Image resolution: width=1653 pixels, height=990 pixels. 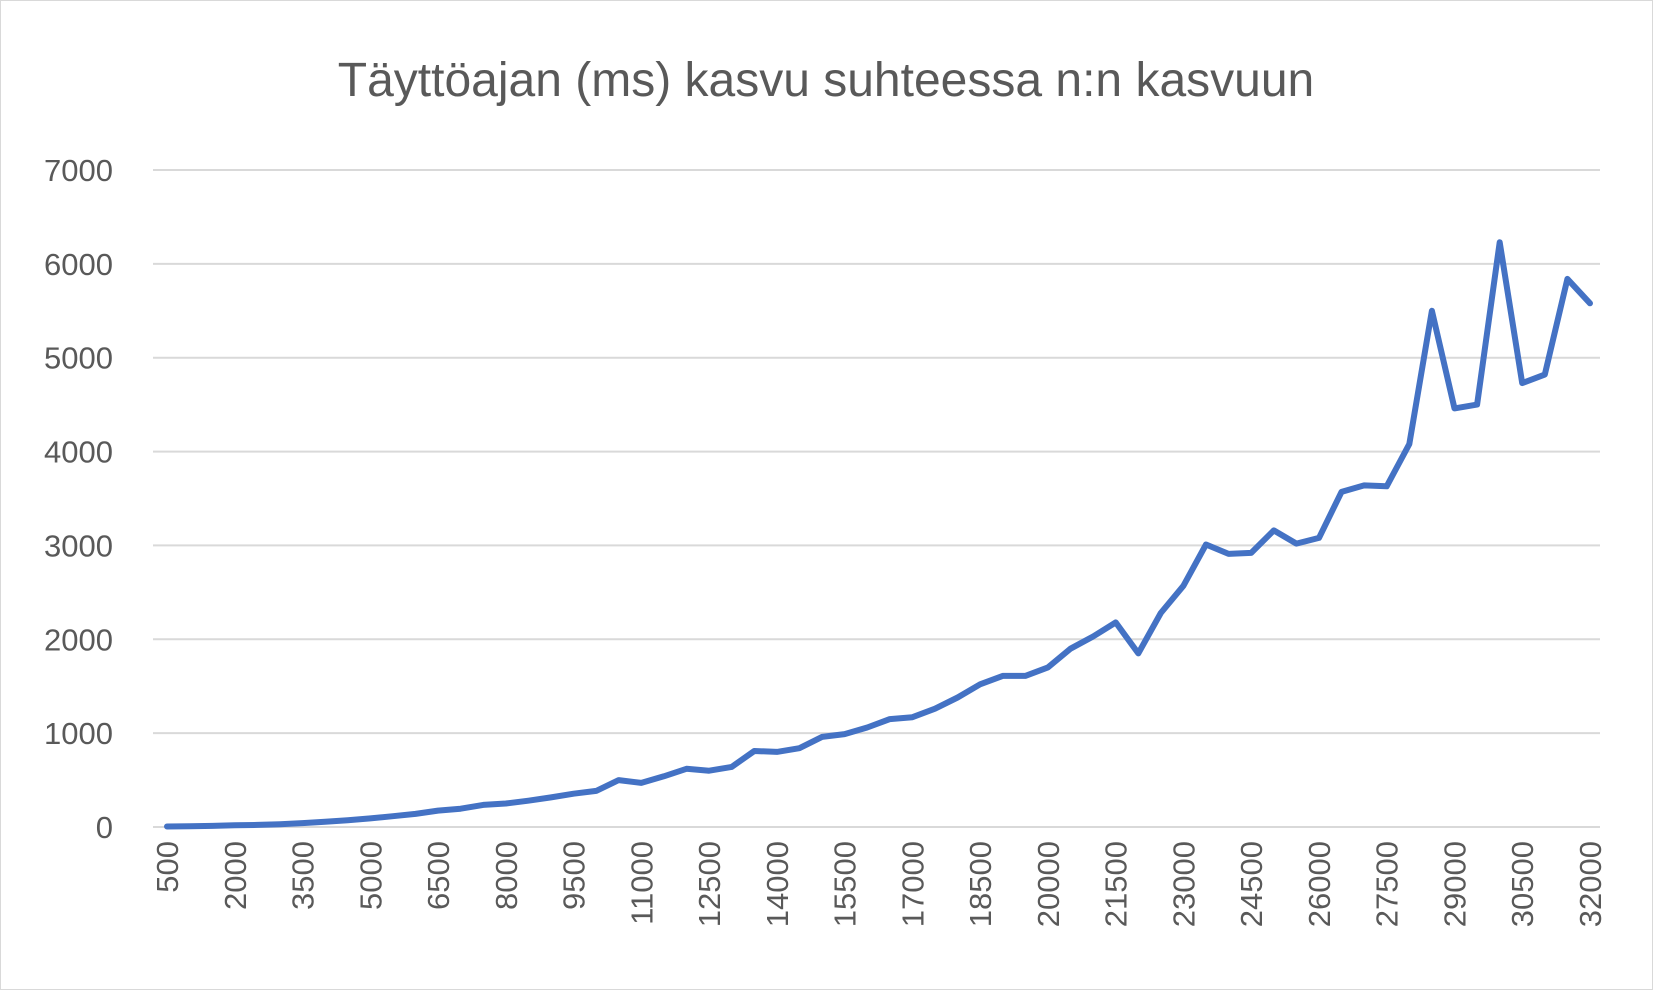 I want to click on x-tick-label: 20000, so click(x=1048, y=884).